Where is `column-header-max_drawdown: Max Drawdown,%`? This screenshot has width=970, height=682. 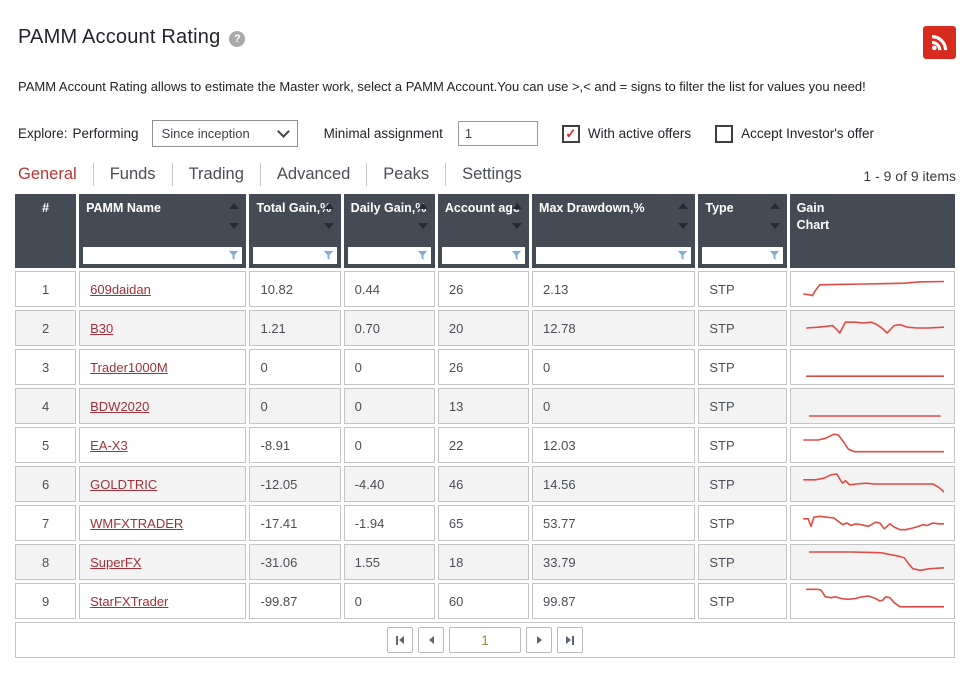 column-header-max_drawdown: Max Drawdown,% is located at coordinates (614, 231).